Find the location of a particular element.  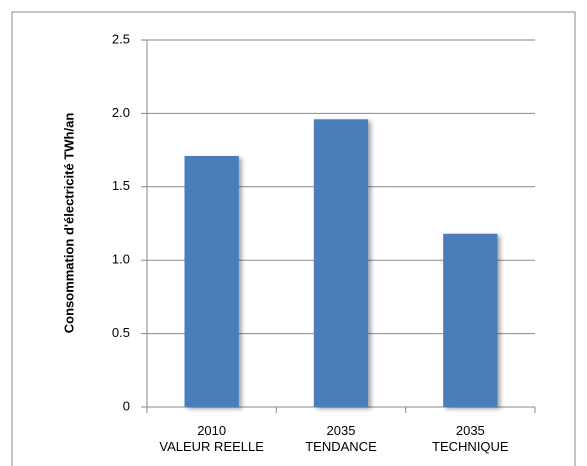

x-tick-label: 2035 TECHNIQUE is located at coordinates (470, 438).